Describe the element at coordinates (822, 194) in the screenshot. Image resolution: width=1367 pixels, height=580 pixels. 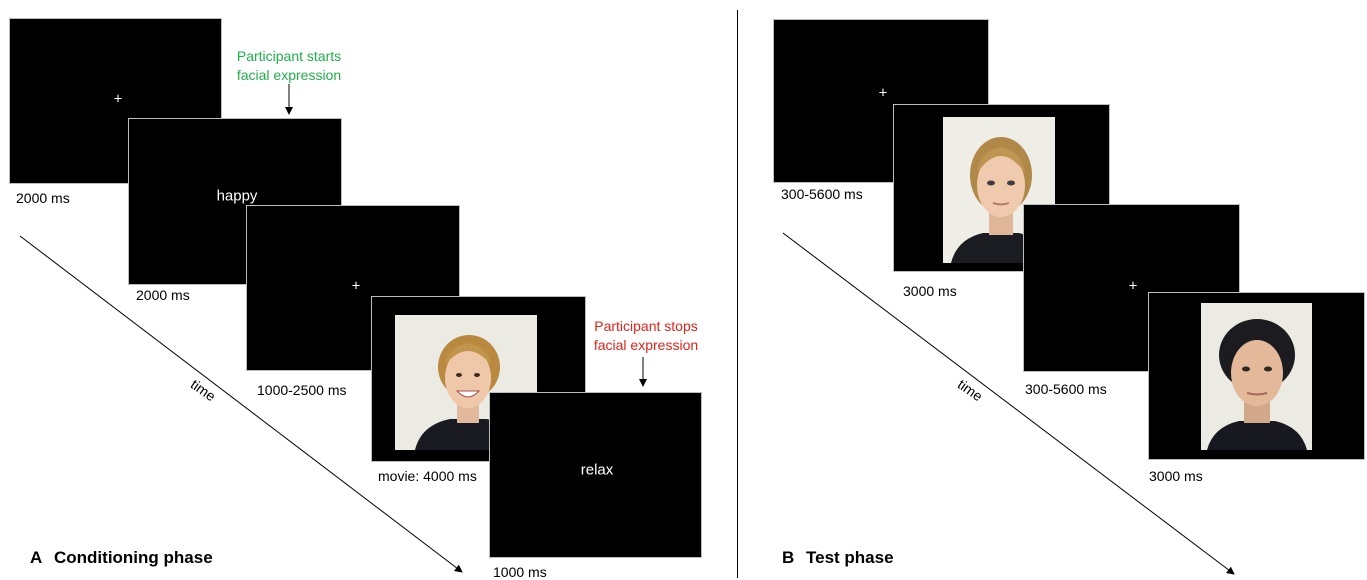
I see `b-duration-1: 300-5600 ms` at that location.